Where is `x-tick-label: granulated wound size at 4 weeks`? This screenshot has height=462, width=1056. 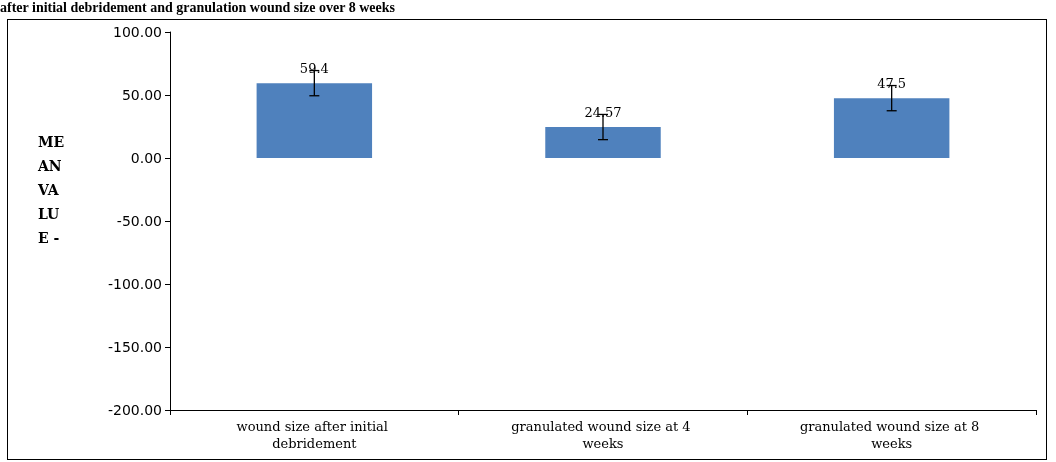
x-tick-label: granulated wound size at 4 weeks is located at coordinates (603, 435).